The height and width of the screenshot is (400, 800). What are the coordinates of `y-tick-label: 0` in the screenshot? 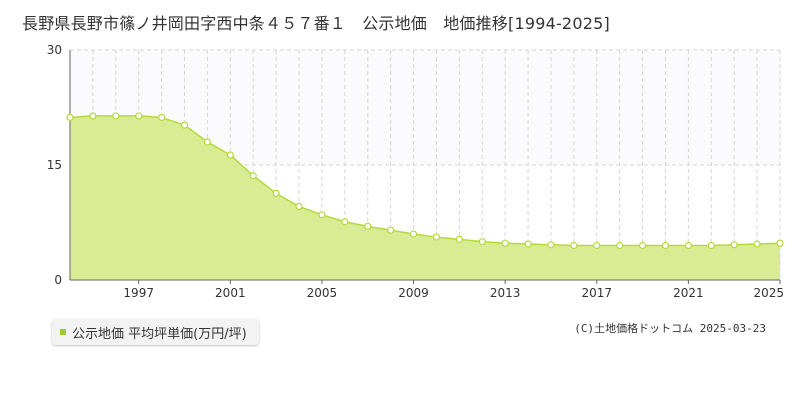 It's located at (58, 280).